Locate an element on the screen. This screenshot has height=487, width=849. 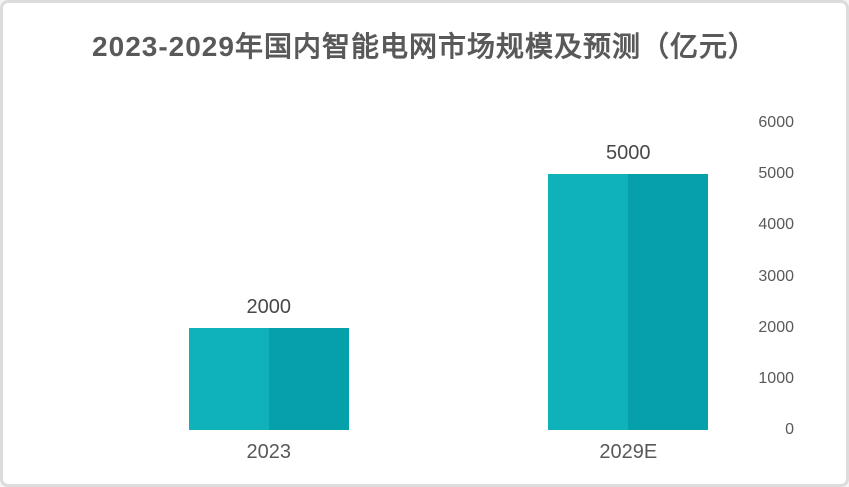
x-axis-category-label: 2029E is located at coordinates (628, 452).